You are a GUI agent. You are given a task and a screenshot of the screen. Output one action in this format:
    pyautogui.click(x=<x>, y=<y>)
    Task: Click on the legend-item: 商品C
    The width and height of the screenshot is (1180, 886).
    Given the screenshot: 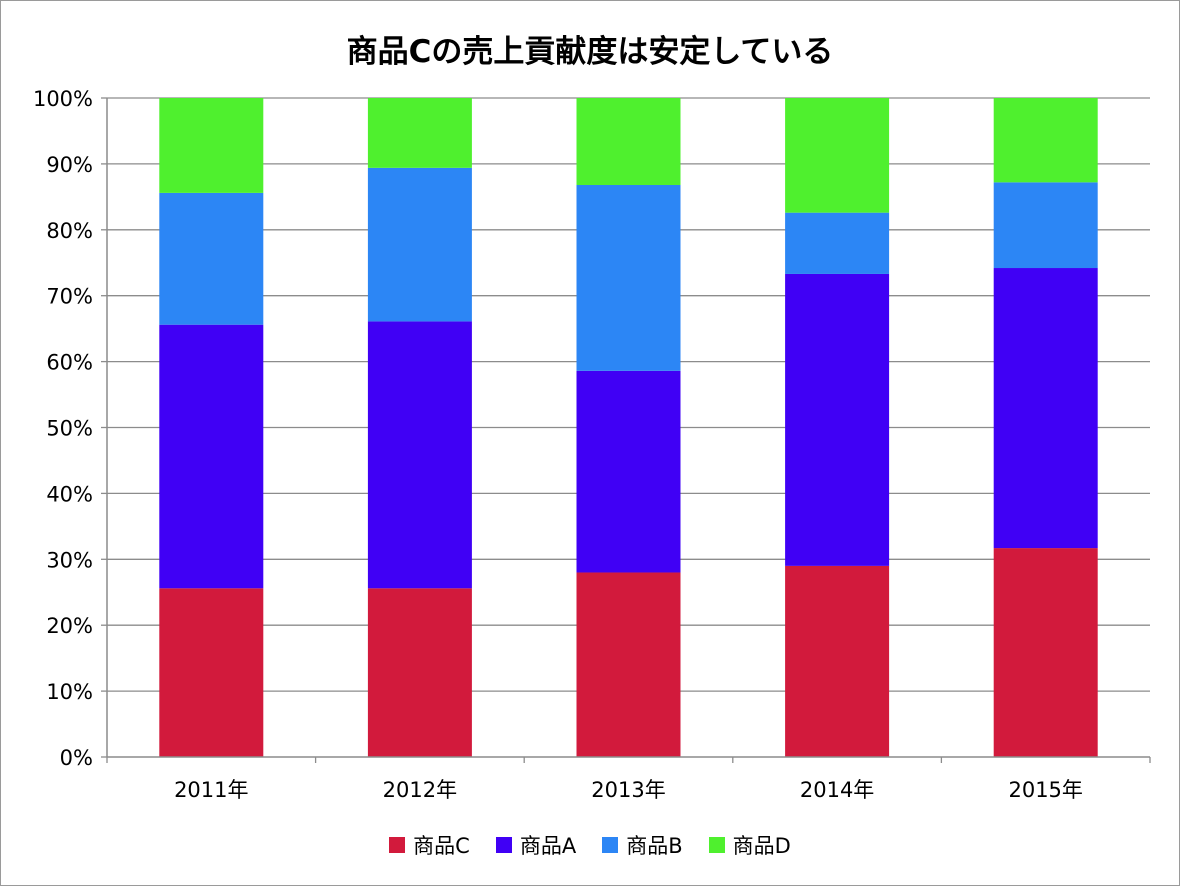 What is the action you would take?
    pyautogui.click(x=429, y=845)
    